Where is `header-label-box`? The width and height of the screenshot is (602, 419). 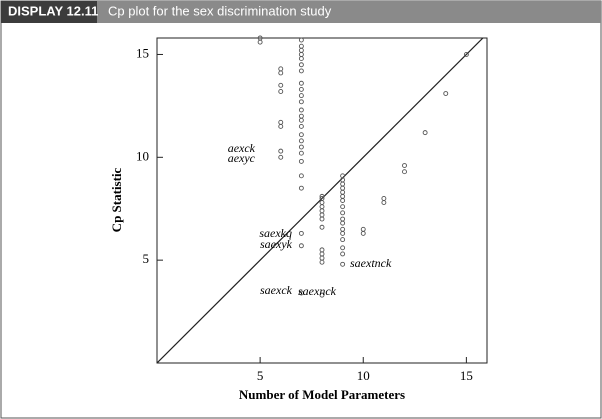 header-label-box is located at coordinates (49, 12).